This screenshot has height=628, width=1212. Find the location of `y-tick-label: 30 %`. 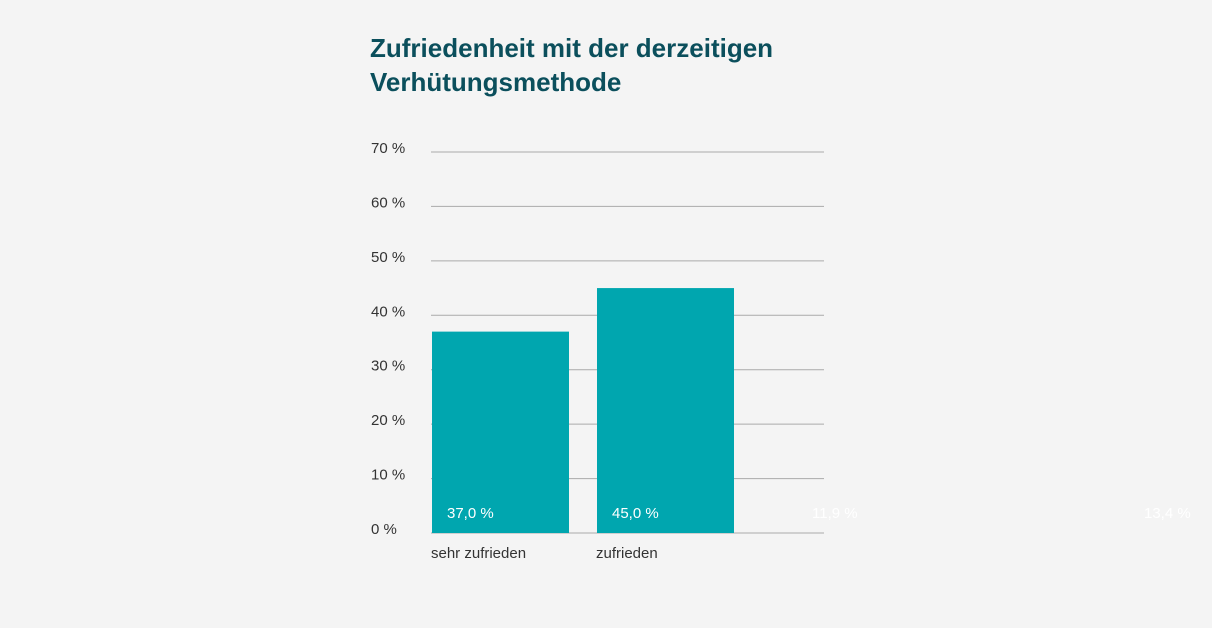

y-tick-label: 30 % is located at coordinates (388, 366).